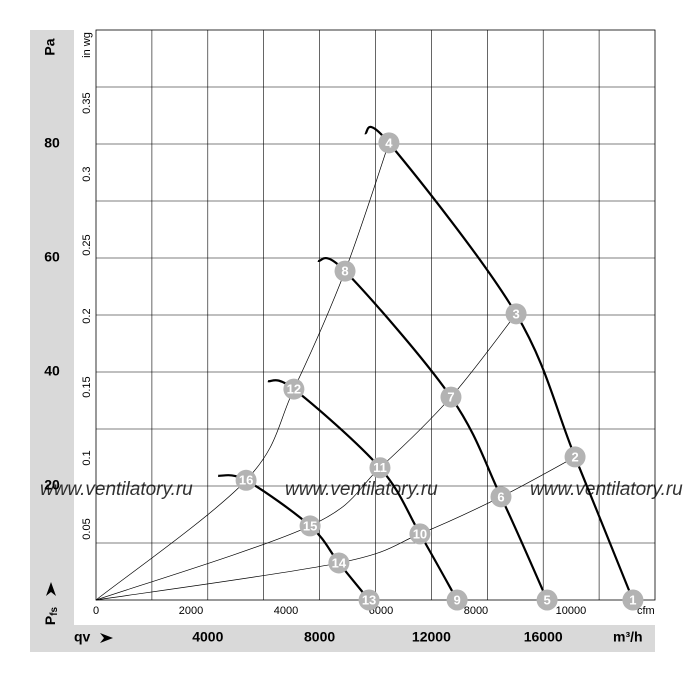 The image size is (684, 684). I want to click on y2-tick-label: 0.2, so click(87, 315).